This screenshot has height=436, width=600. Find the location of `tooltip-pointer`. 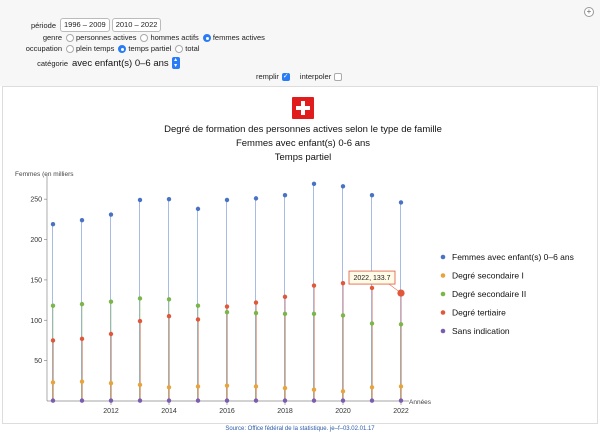

tooltip-pointer is located at coordinates (395, 288).